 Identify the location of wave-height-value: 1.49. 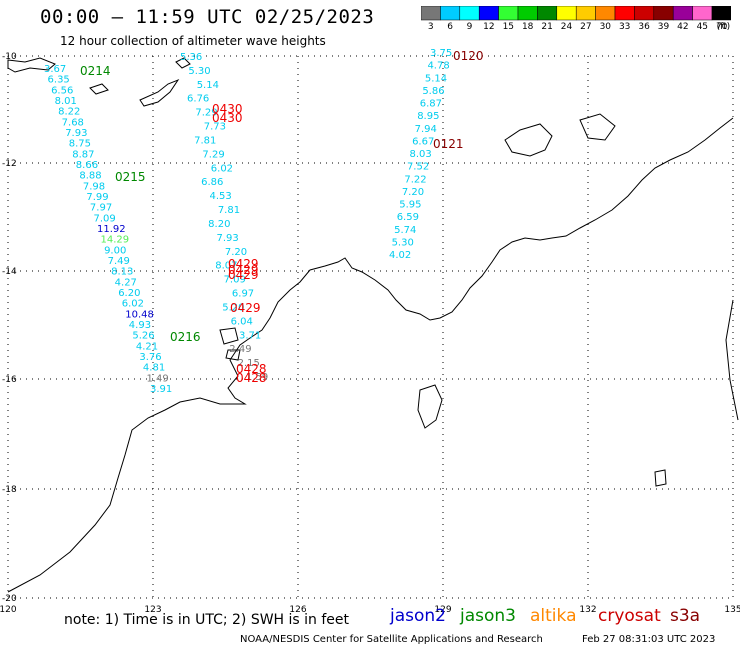
(157, 378).